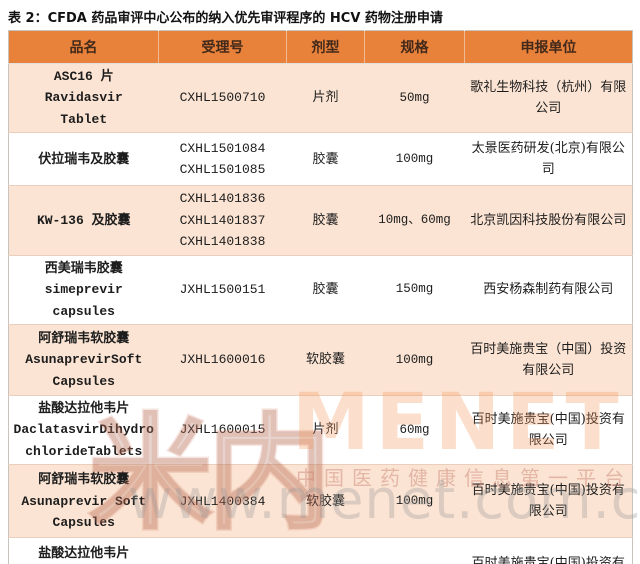  I want to click on applicant-cell: 太景医药研发(北京)有限公司, so click(548, 159).